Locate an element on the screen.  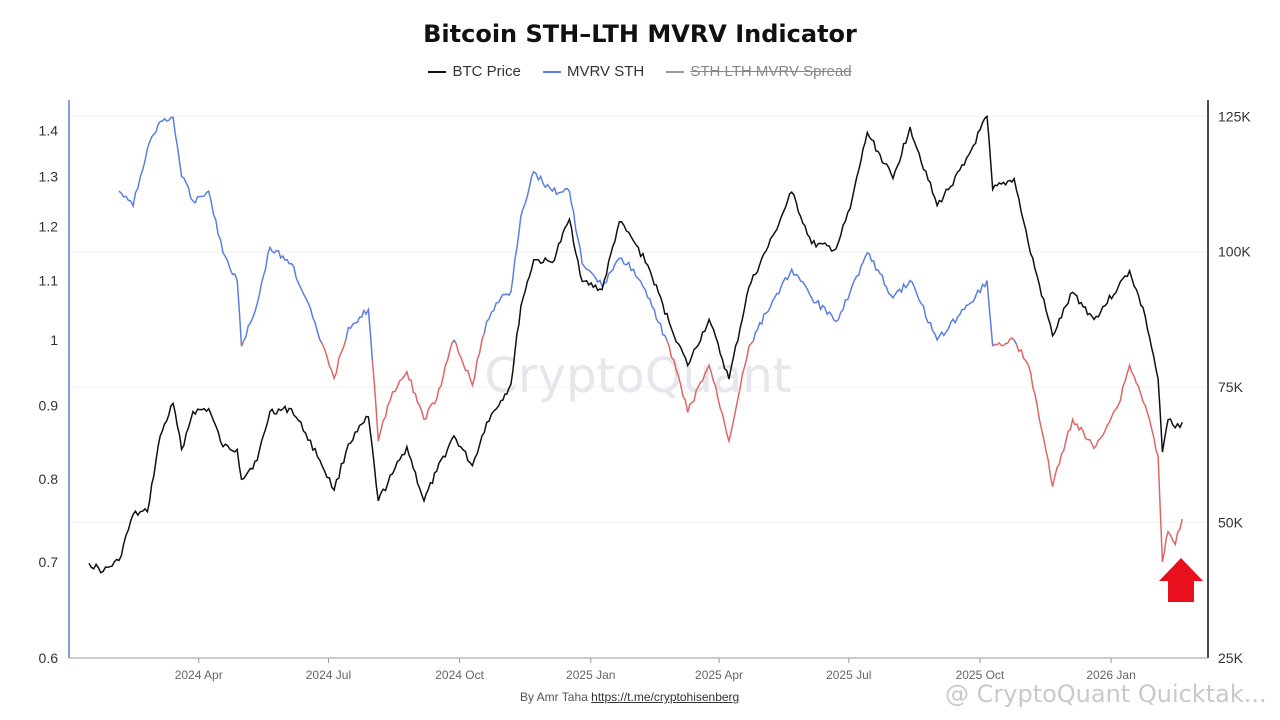
x-tick-label: 2024 Oct is located at coordinates (459, 675).